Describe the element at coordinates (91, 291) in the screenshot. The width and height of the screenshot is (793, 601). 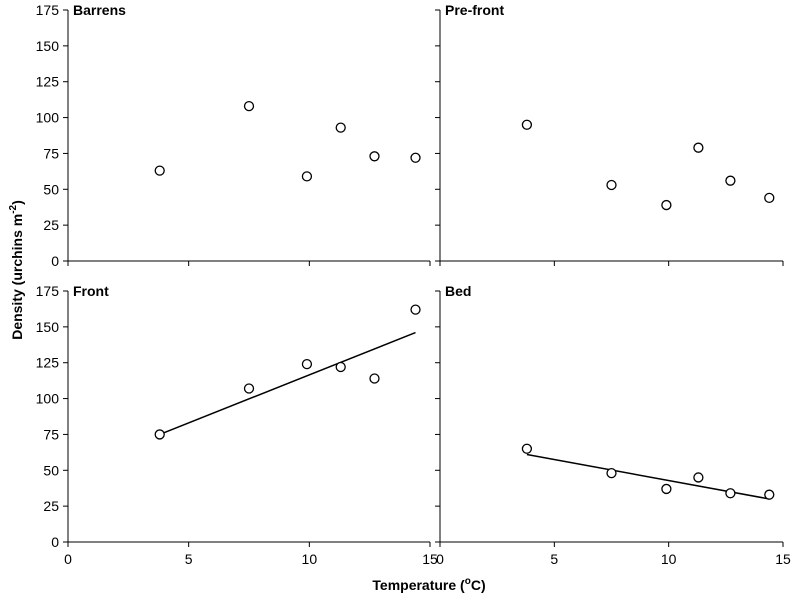
I see `panel-title: Front` at that location.